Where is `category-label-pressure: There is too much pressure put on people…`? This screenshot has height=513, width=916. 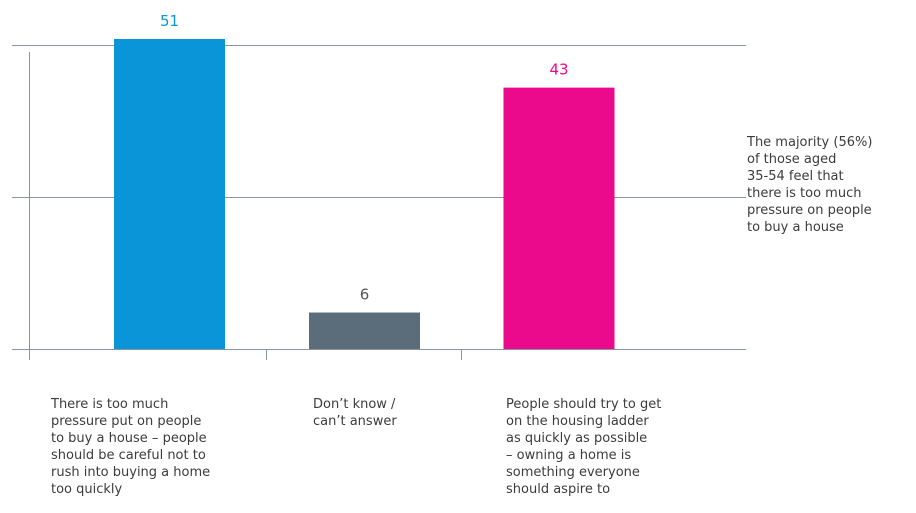
category-label-pressure: There is too much pressure put on people… is located at coordinates (131, 447).